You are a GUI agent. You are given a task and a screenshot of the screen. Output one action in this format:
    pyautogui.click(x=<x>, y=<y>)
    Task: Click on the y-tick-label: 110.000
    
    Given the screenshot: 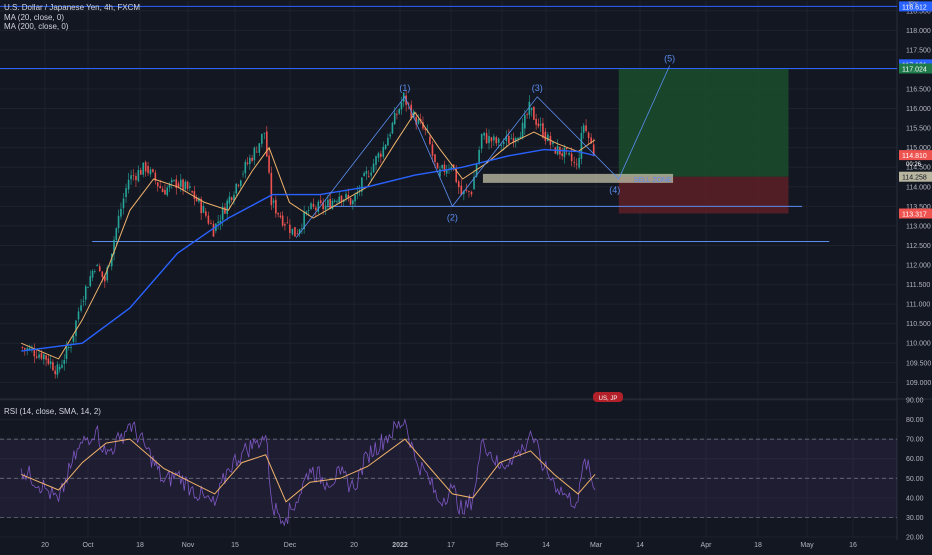 What is the action you would take?
    pyautogui.click(x=918, y=344)
    